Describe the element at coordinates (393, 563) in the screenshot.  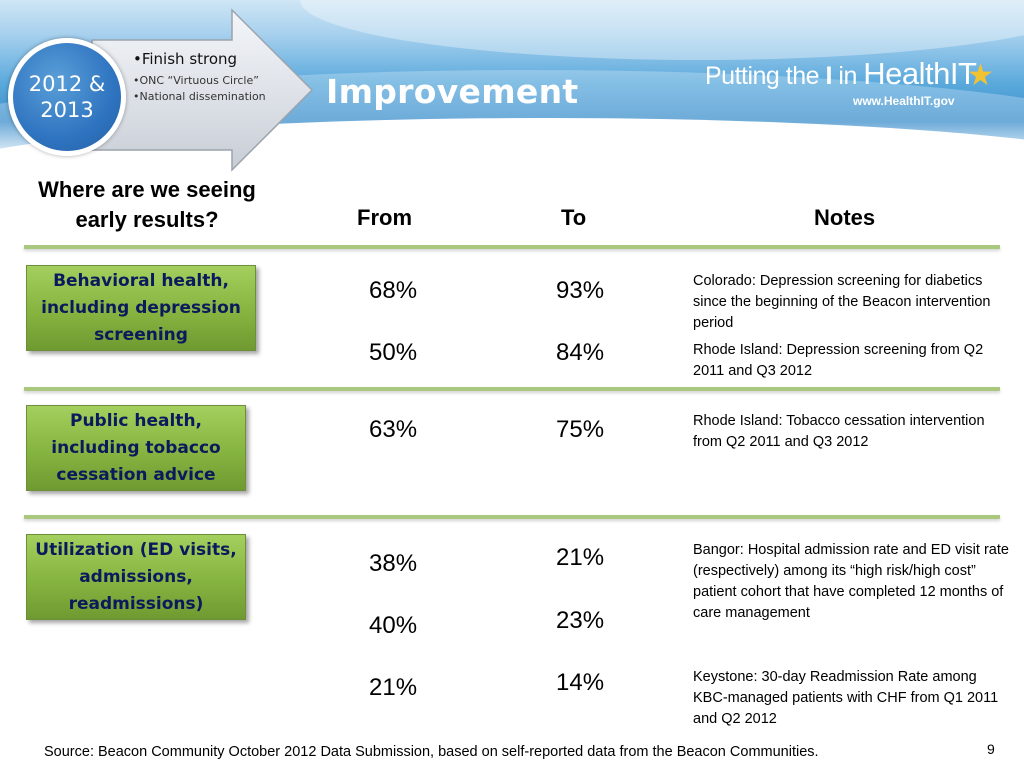
I see `from-value: 38%` at that location.